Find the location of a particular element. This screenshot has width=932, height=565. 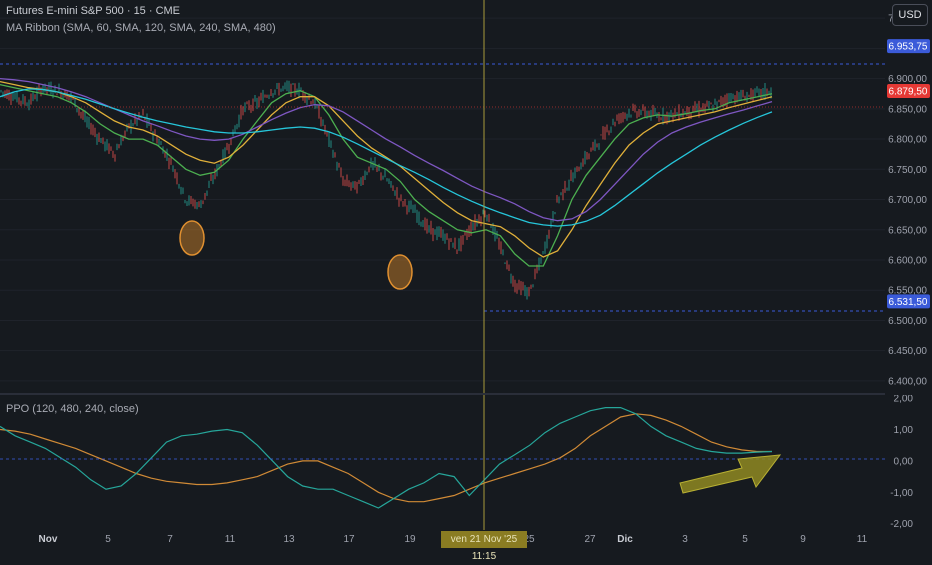

price-axis-bg is located at coordinates (908, 196).